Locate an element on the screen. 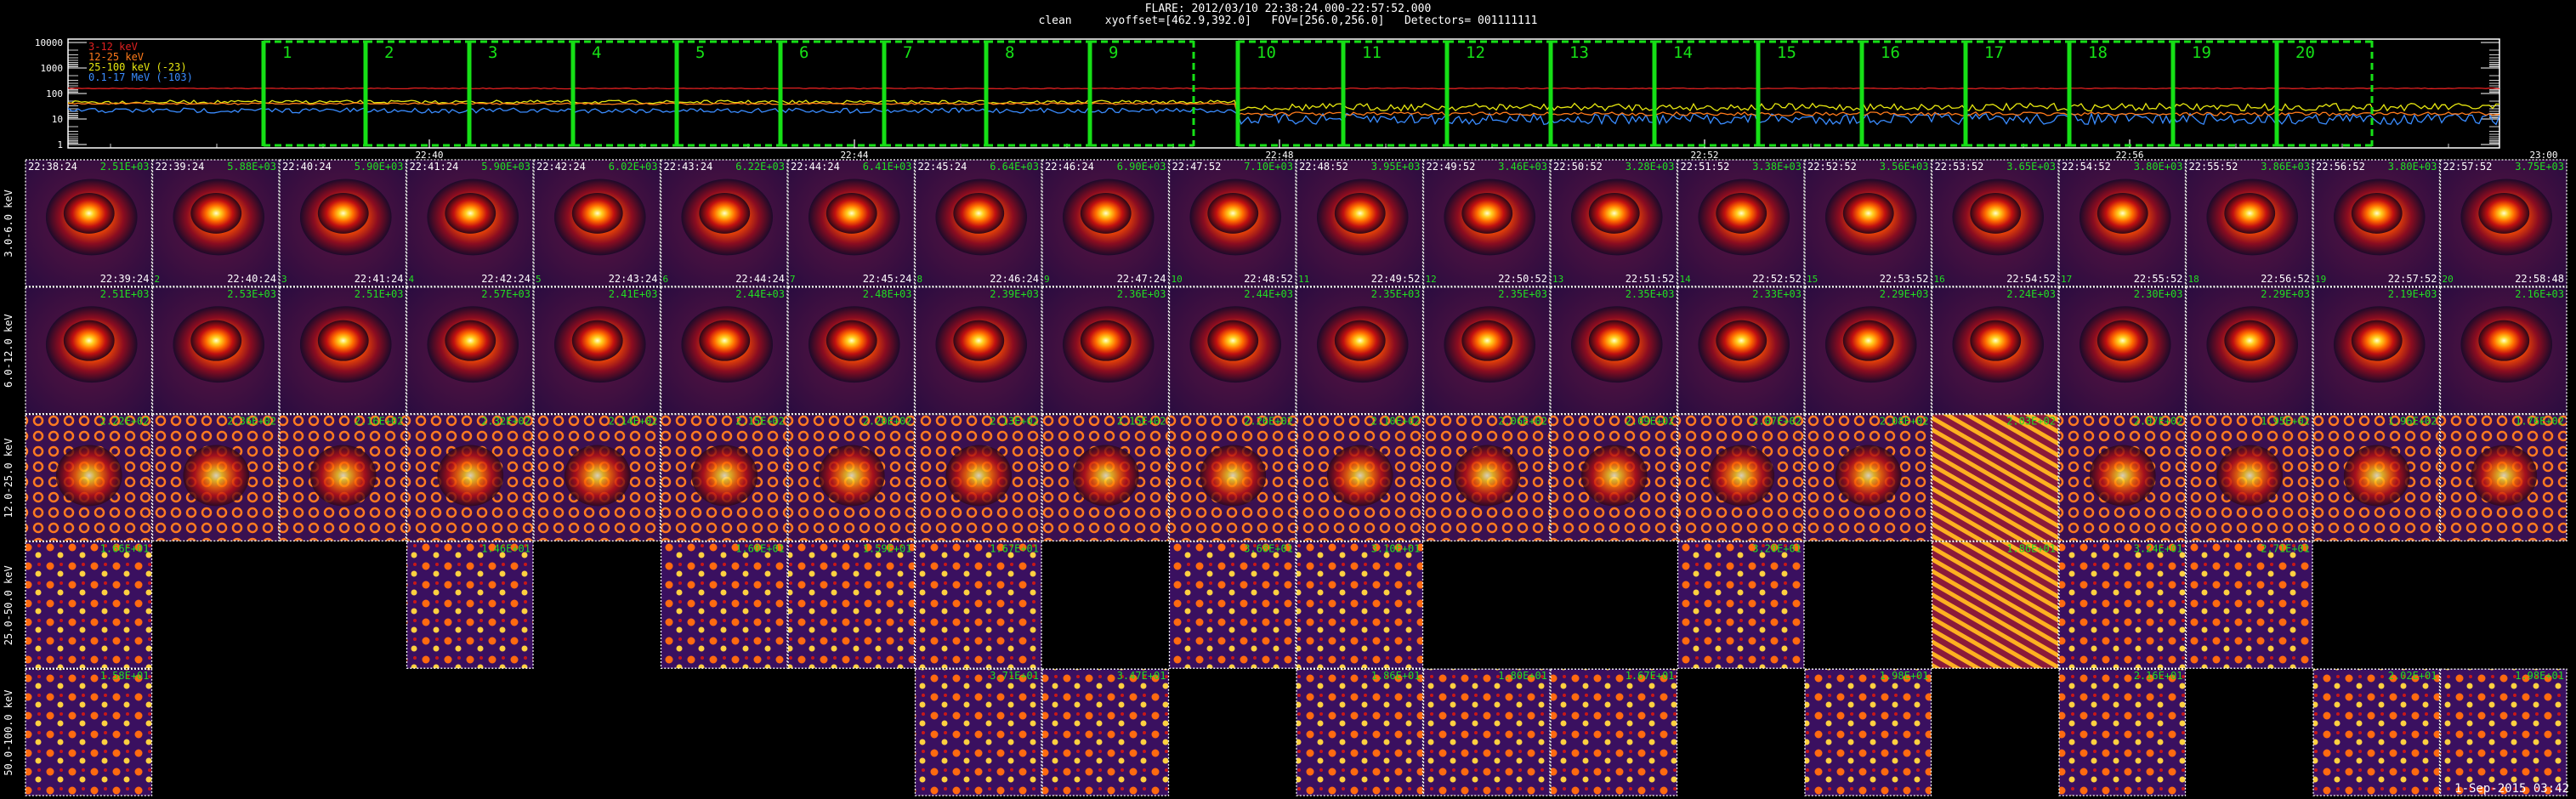 This screenshot has width=2576, height=799. interval-number: 3 is located at coordinates (493, 52).